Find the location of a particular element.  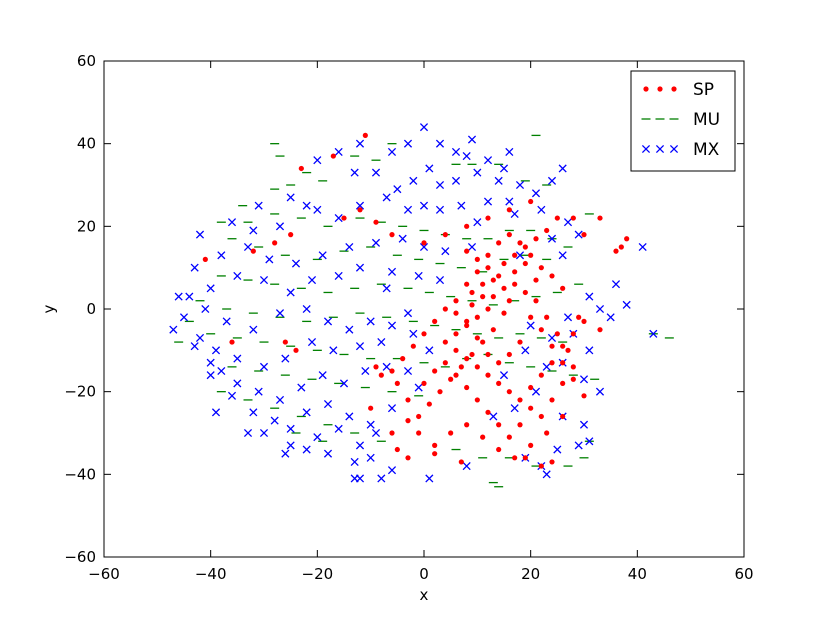

x-axis-label: x is located at coordinates (424, 595).